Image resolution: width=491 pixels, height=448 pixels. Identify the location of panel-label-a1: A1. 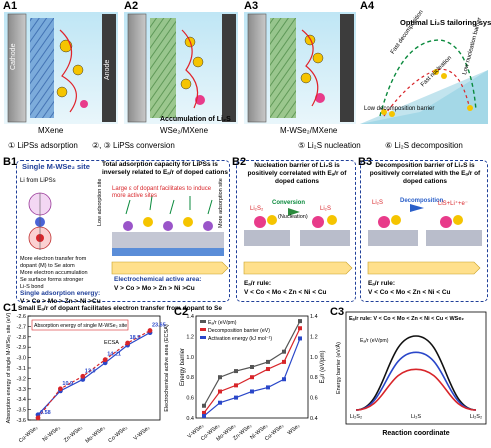
(10, 6).